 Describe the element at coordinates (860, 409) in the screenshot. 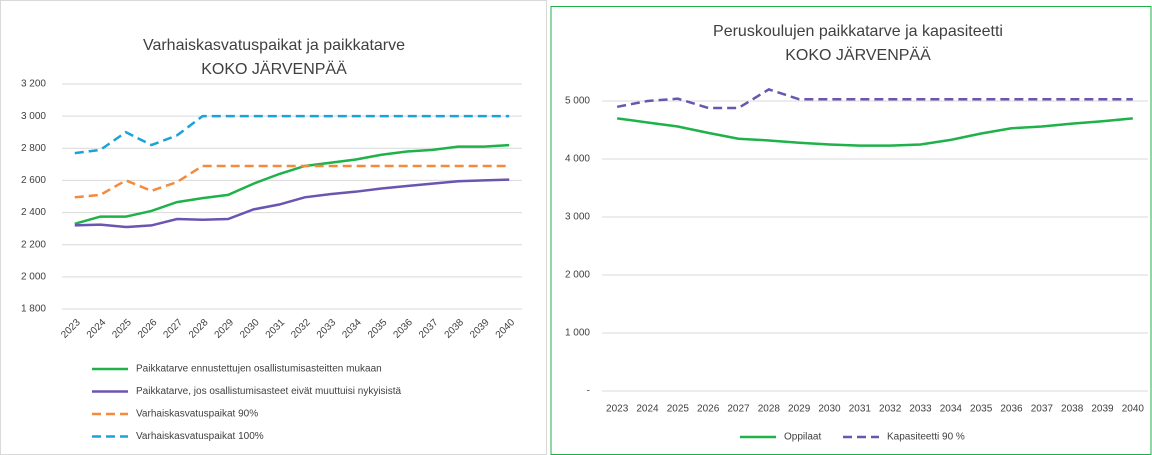

I see `x-tick-label: 2031` at that location.